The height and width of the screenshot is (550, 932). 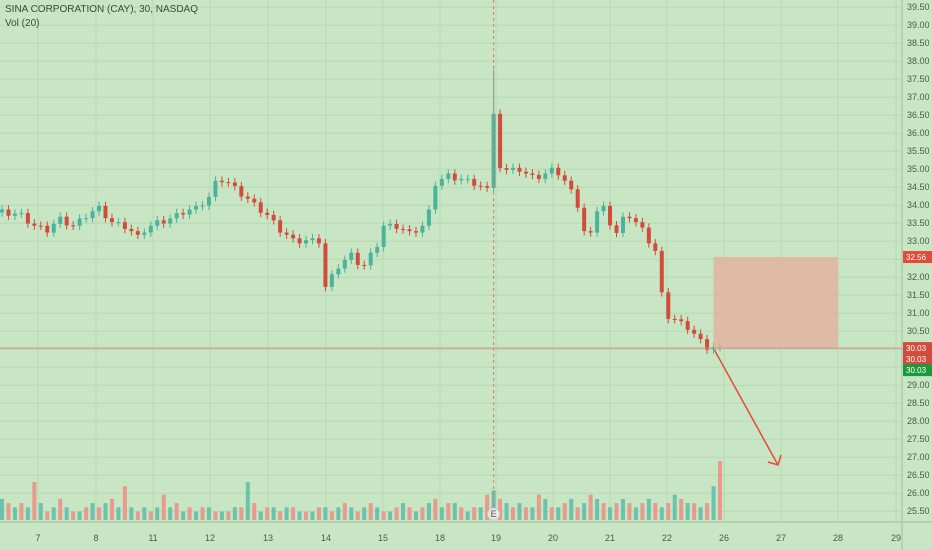 I want to click on price-tick-label: 38.50, so click(x=918, y=43).